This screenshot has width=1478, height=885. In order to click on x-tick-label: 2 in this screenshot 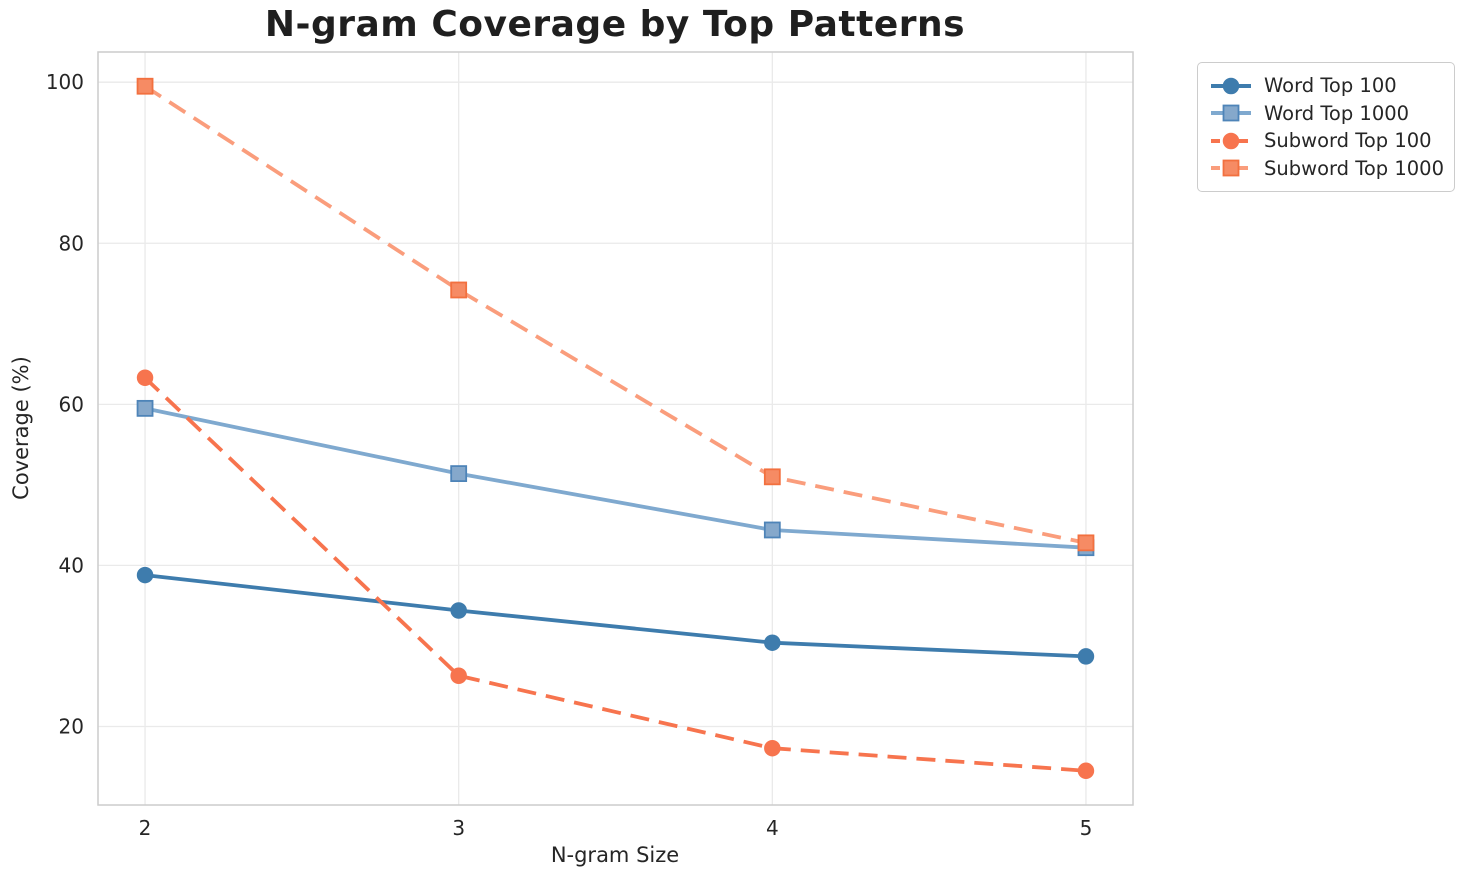, I will do `click(145, 828)`.